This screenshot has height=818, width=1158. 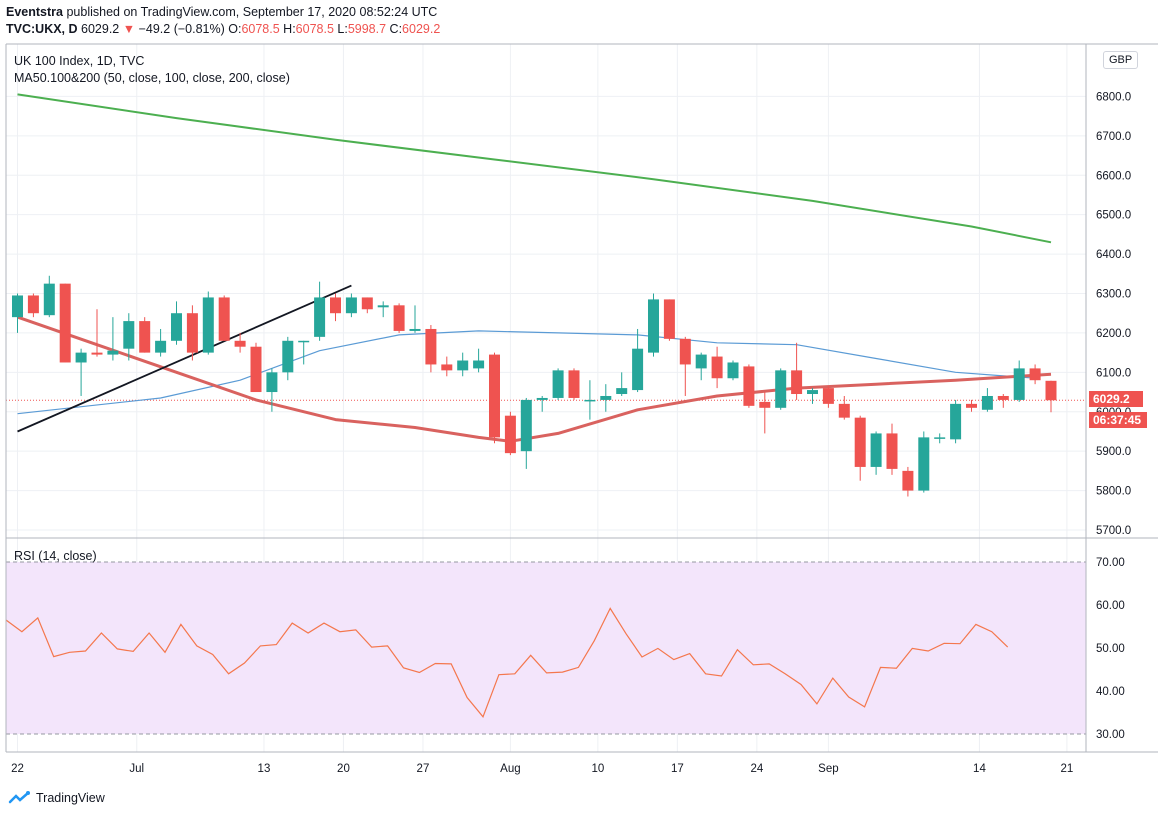 What do you see at coordinates (421, 29) in the screenshot?
I see `close-value: 6029.2` at bounding box center [421, 29].